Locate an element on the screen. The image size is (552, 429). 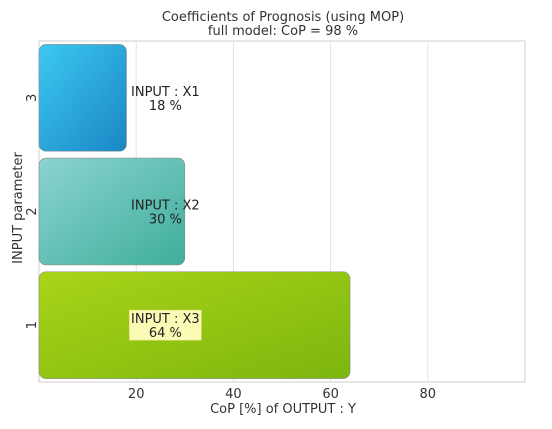
bar-label-name: INPUT : X3 is located at coordinates (165, 319).